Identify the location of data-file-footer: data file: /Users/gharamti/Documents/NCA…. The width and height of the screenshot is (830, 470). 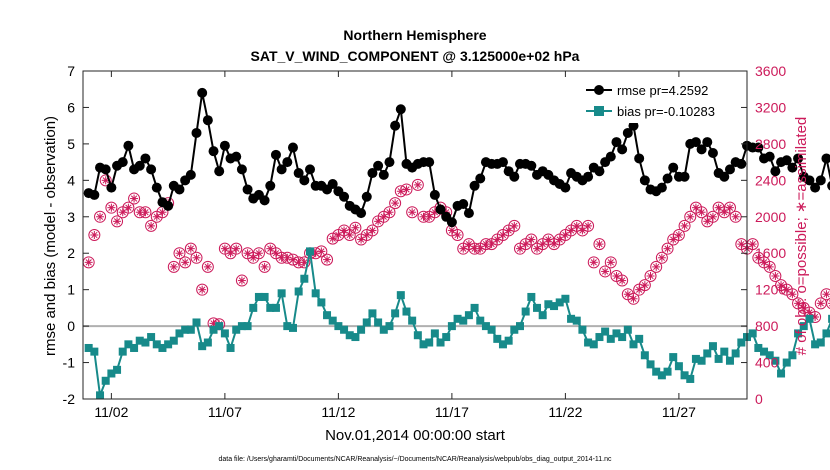
(415, 459).